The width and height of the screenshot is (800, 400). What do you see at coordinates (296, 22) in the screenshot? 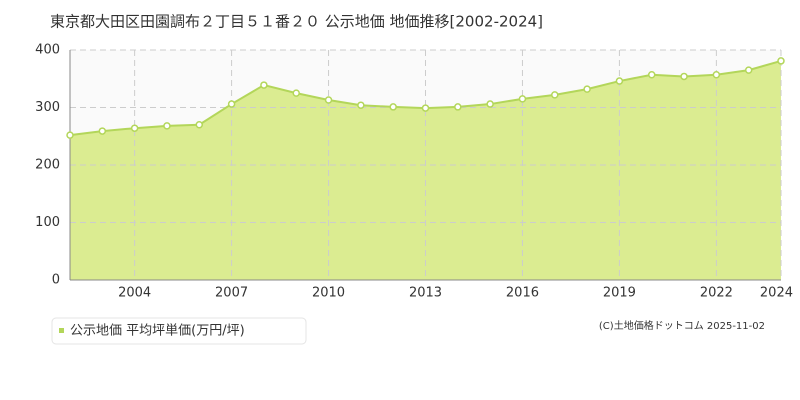
I see `chart-title: 東京都大田区田園調布２丁目５１番２０ 公示地価 地価推移[2002-2024]` at bounding box center [296, 22].